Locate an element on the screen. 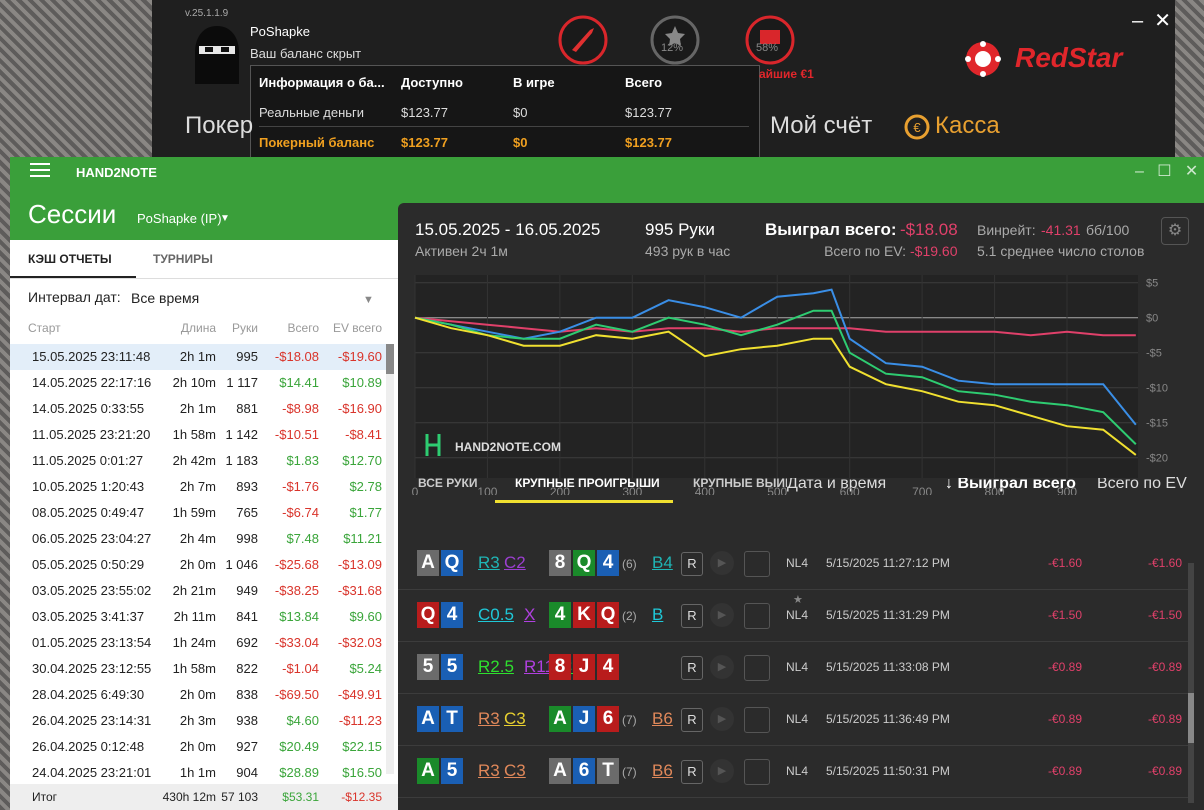  y-tick-label: $0 is located at coordinates (1152, 319).